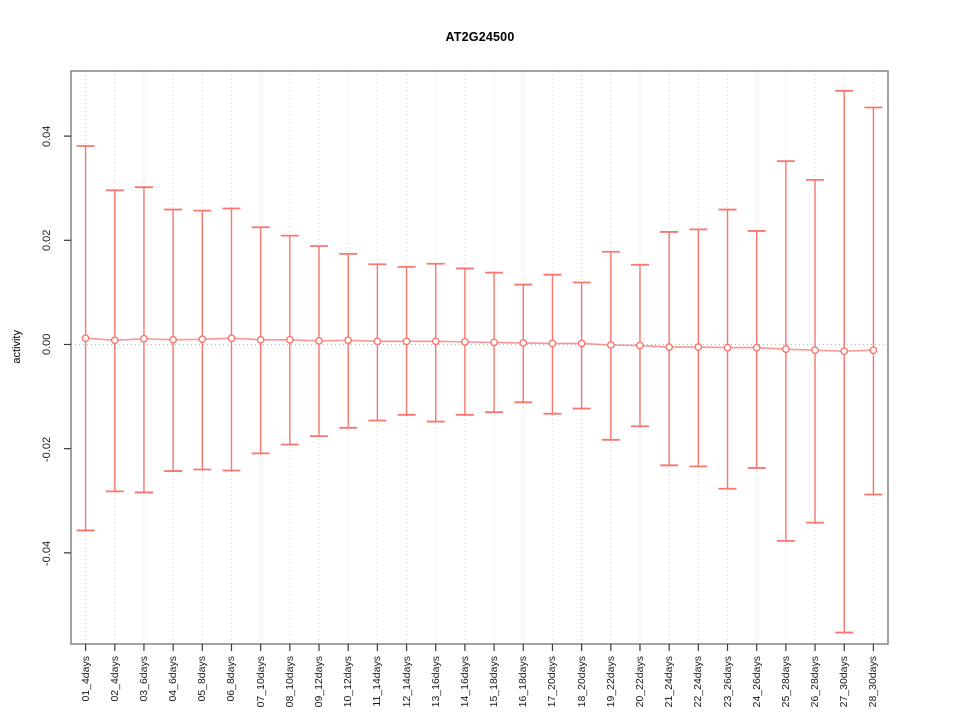 The image size is (960, 720). I want to click on data-point-markers, so click(479, 345).